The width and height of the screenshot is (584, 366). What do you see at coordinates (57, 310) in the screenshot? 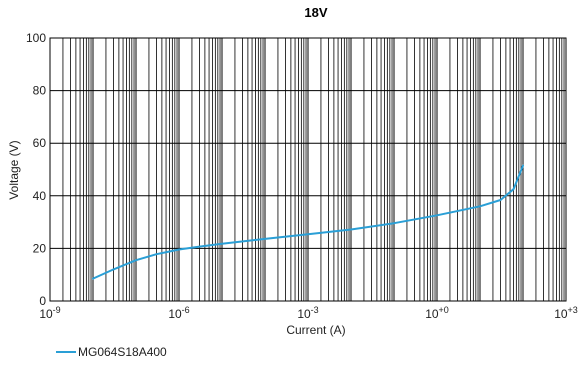
I see `x-tick-exponent: -9` at bounding box center [57, 310].